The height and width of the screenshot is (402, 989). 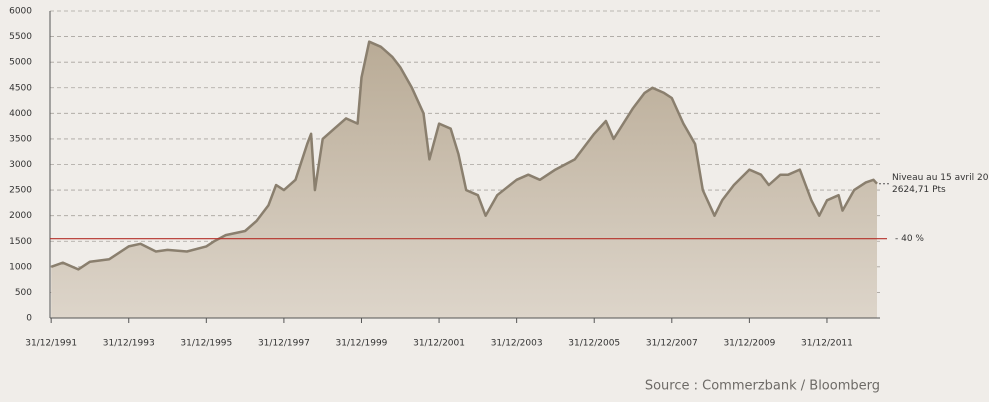 I want to click on x-tick-label: 31/12/2005, so click(x=594, y=344).